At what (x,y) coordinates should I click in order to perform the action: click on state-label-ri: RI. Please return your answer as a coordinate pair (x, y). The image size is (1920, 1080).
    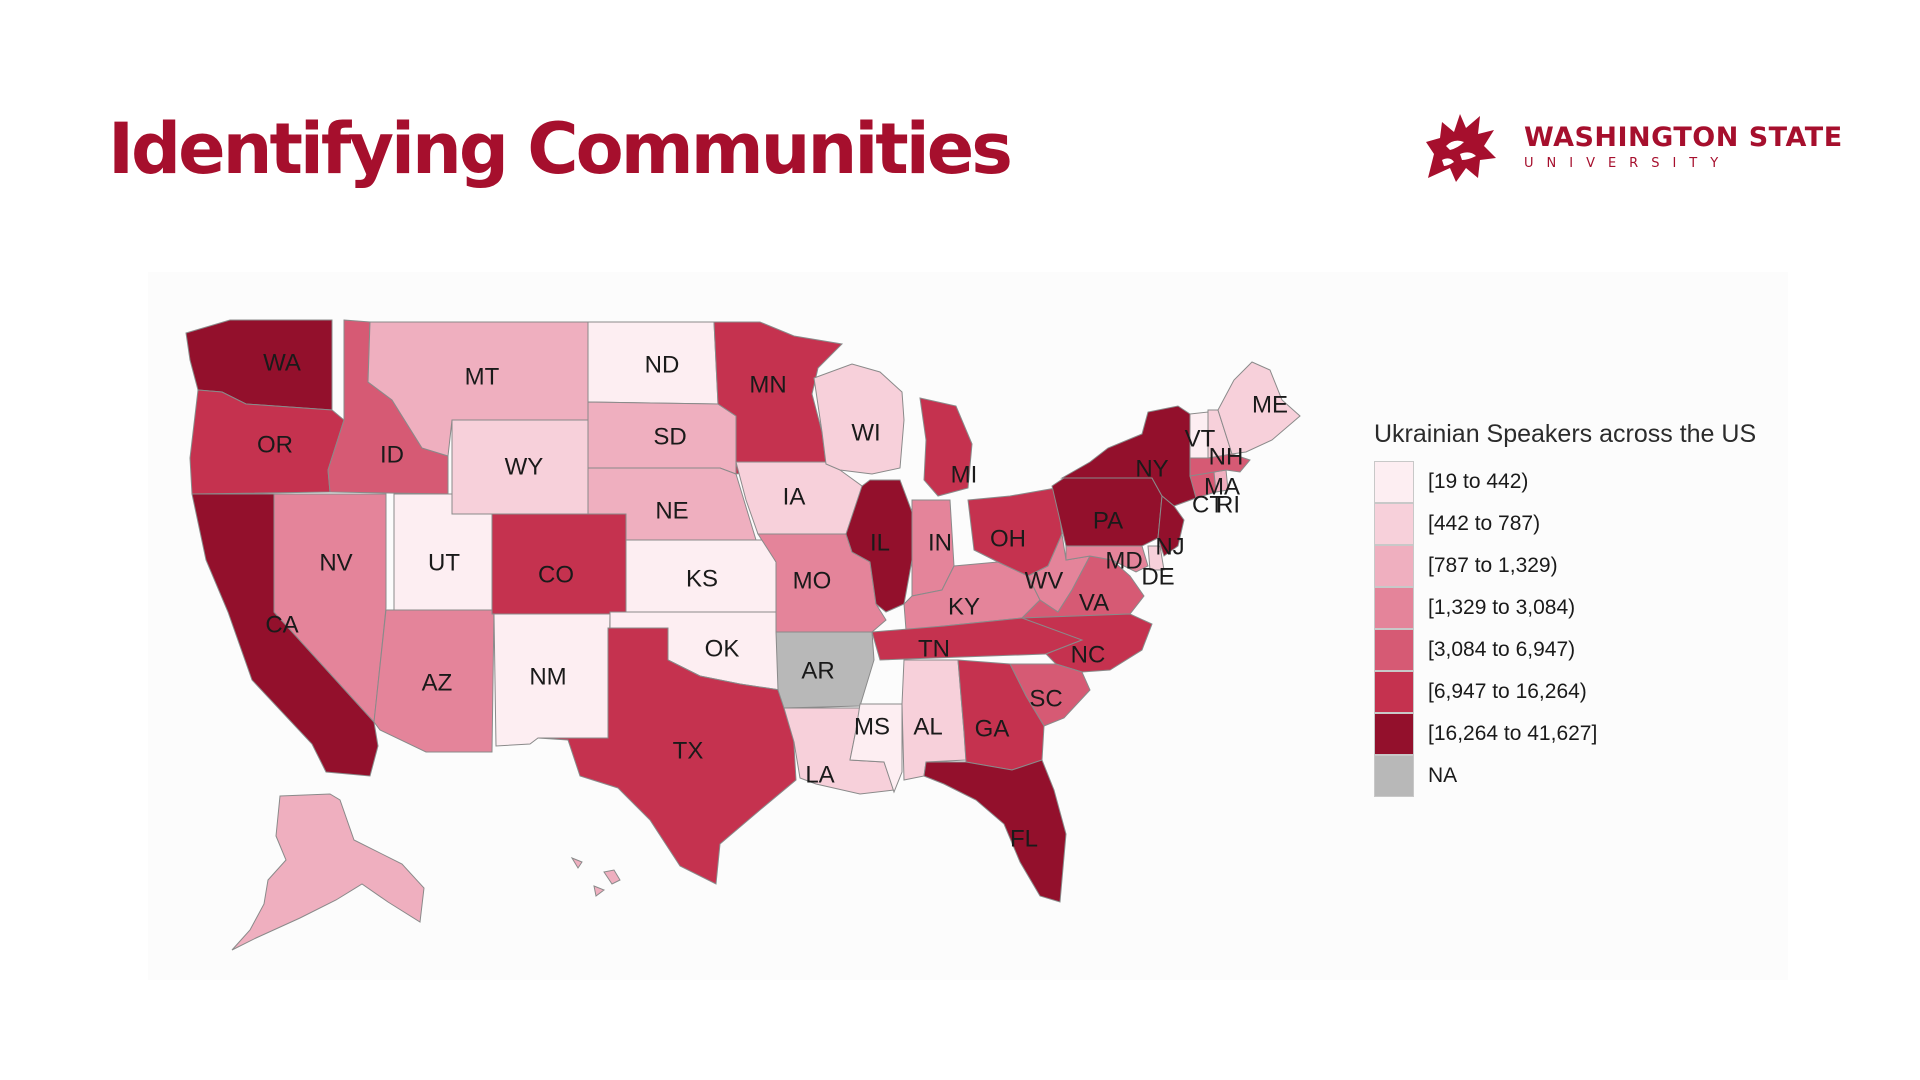
    Looking at the image, I should click on (1228, 504).